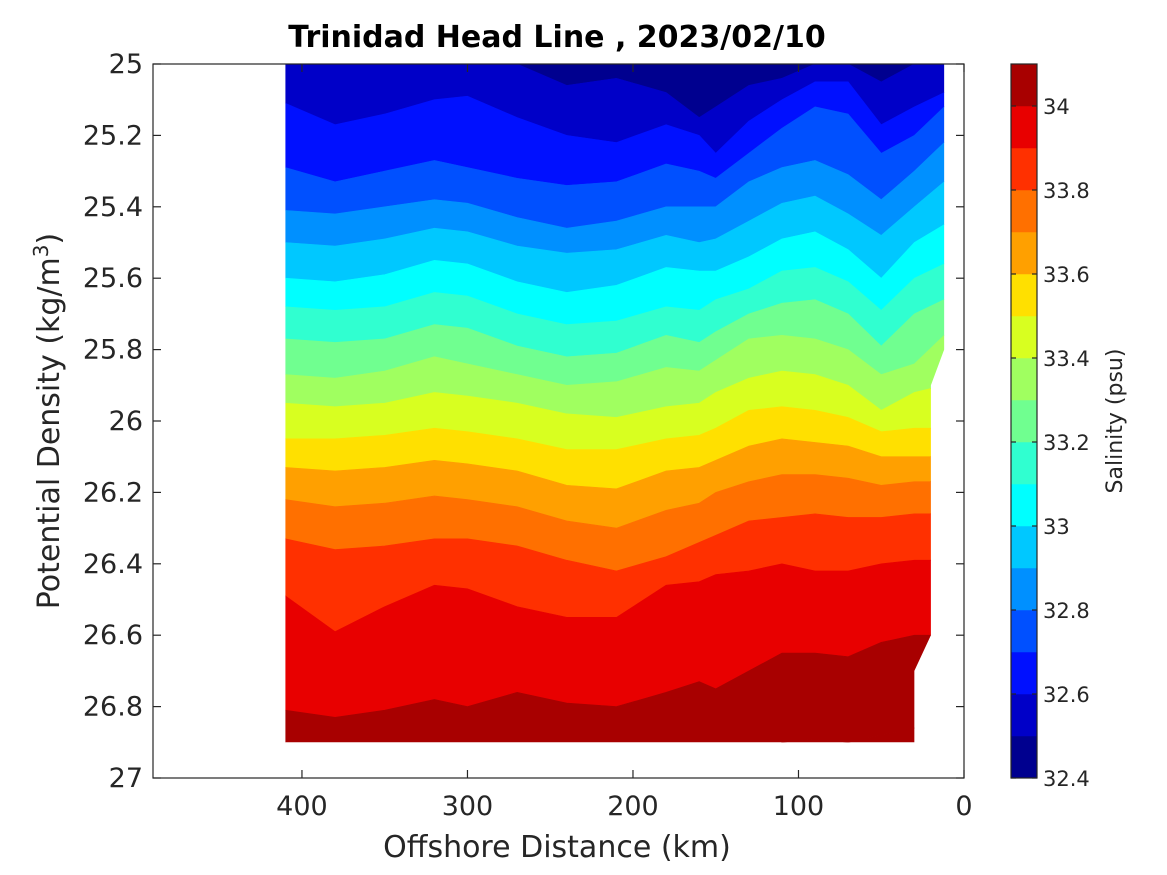 The height and width of the screenshot is (875, 1167). Describe the element at coordinates (113, 564) in the screenshot. I see `y-tick-label: 26.4` at that location.